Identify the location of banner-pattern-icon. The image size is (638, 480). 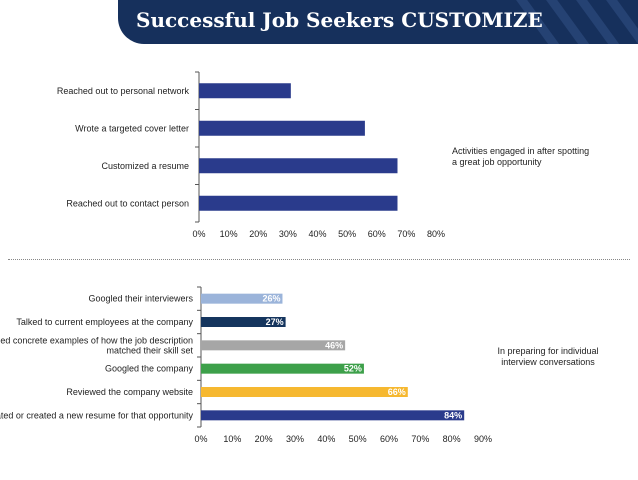
(577, 22).